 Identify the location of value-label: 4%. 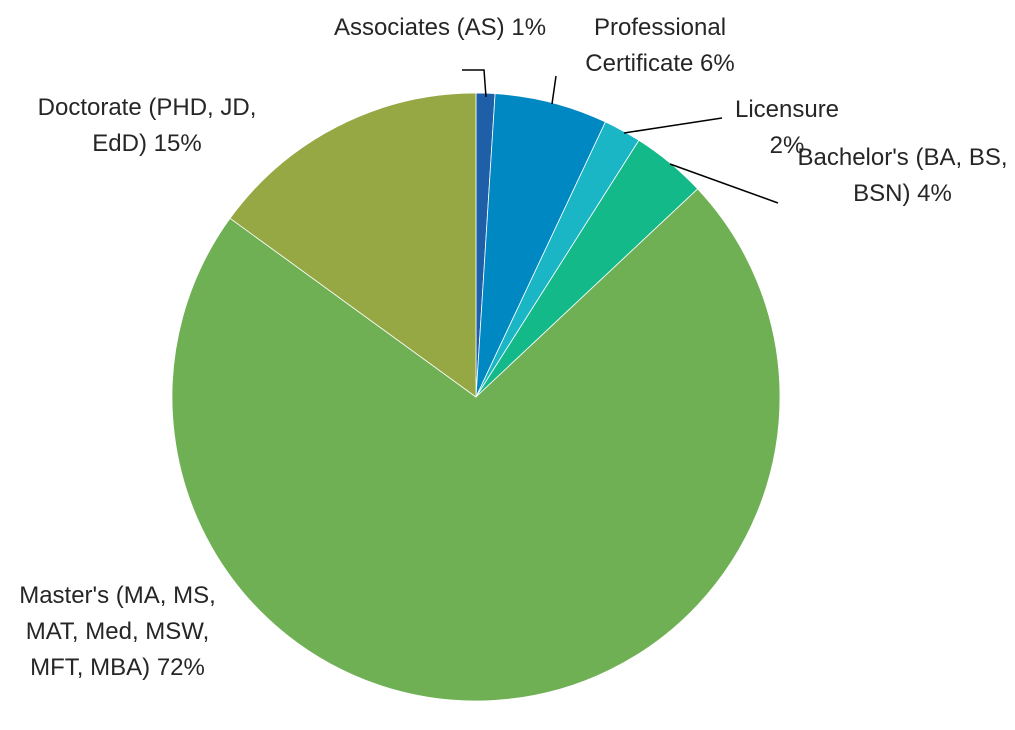
(934, 193).